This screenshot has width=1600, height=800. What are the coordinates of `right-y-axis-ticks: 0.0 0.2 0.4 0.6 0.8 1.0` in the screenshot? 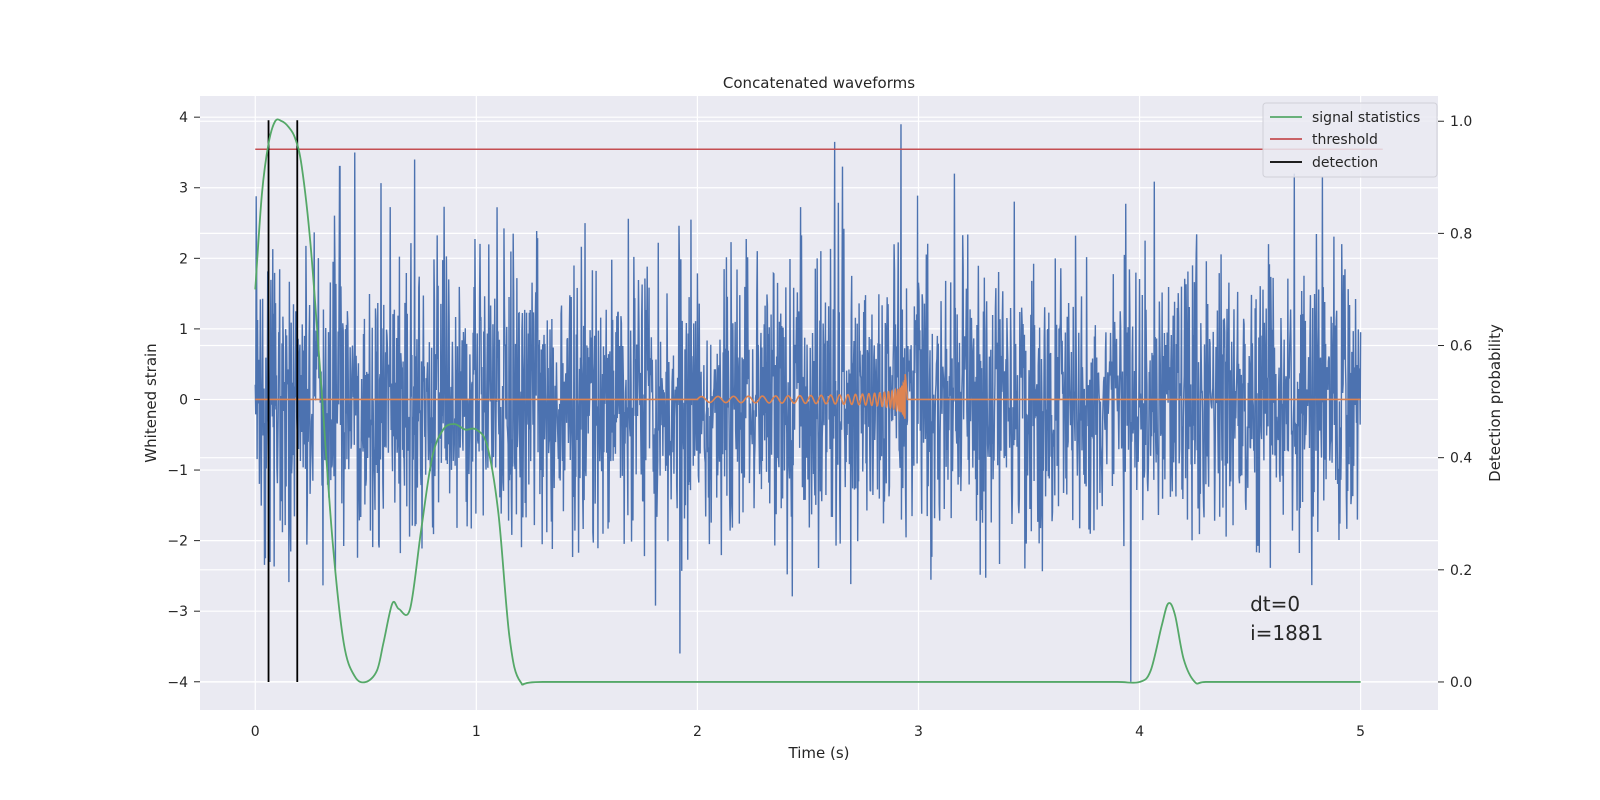 It's located at (1455, 402).